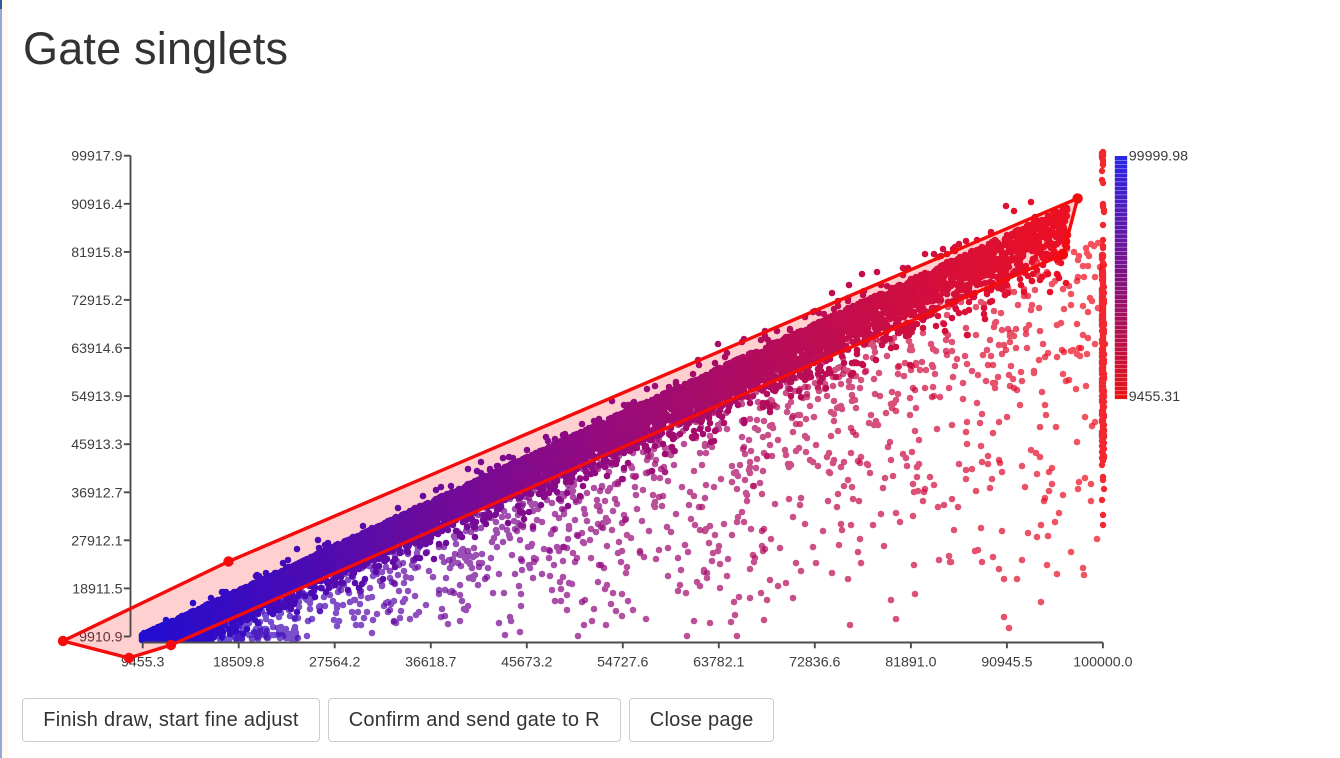 This screenshot has width=1340, height=758. Describe the element at coordinates (96, 541) in the screenshot. I see `svg-text: 27912.1` at that location.